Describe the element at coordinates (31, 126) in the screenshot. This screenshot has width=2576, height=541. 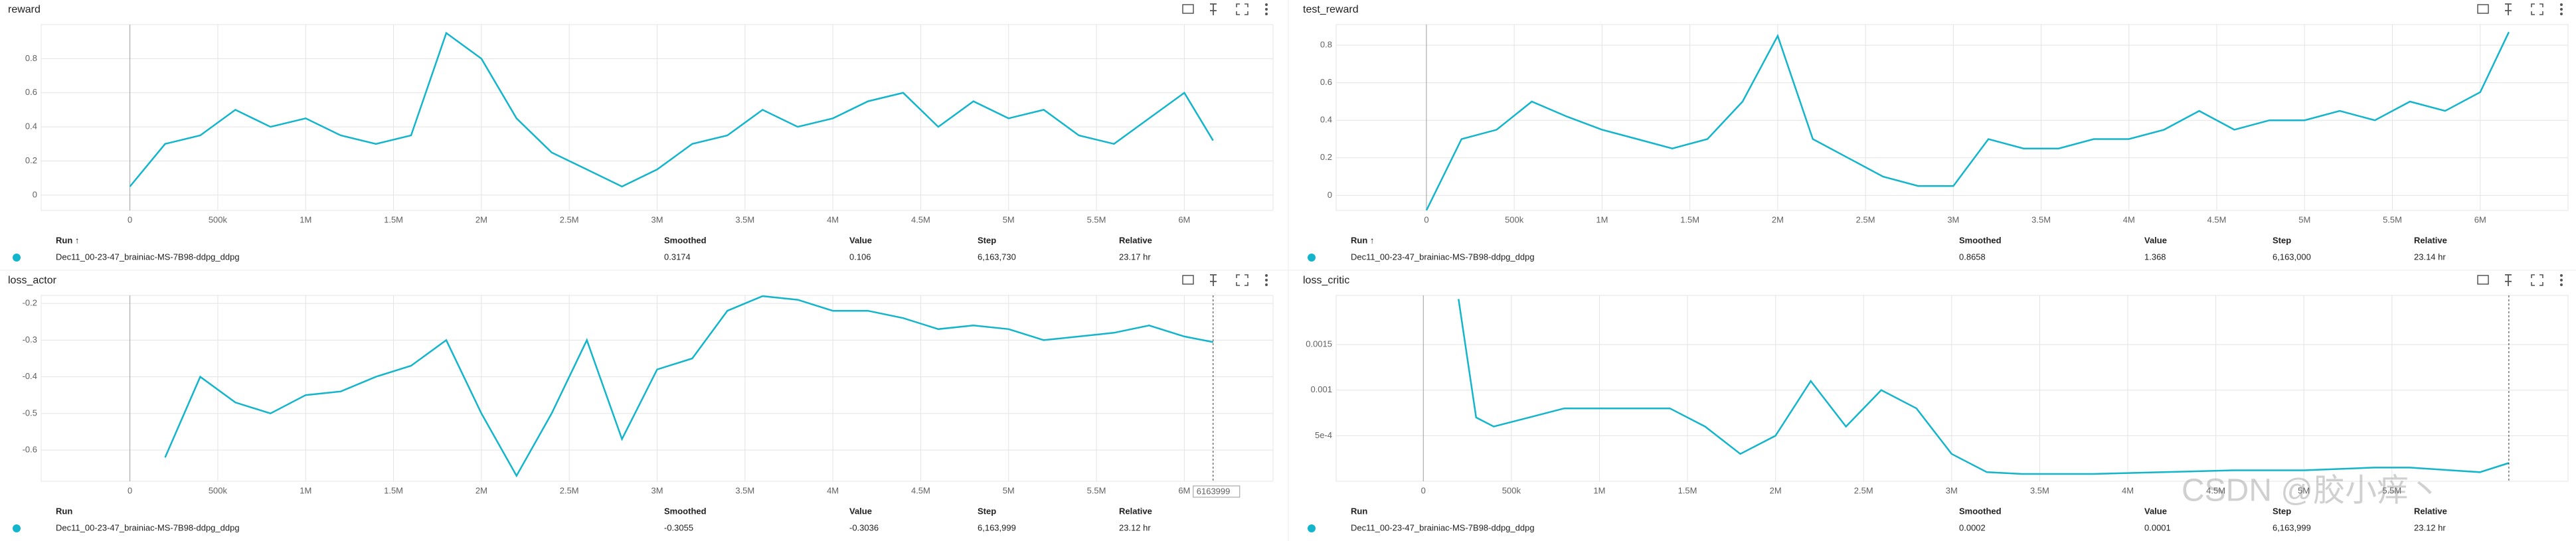
I see `y-tick-label: 0.4` at that location.